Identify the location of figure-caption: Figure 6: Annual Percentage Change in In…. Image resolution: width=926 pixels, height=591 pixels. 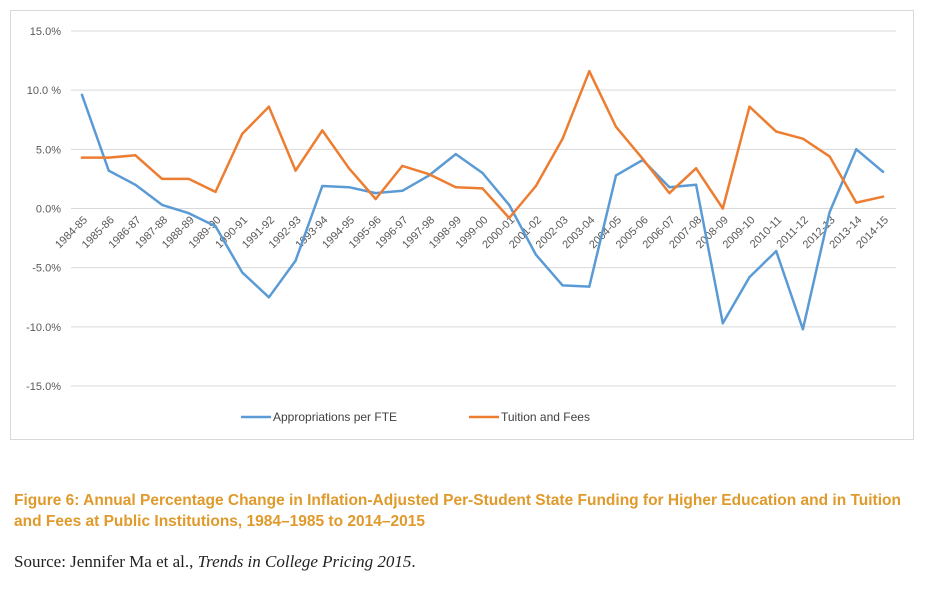
(457, 511).